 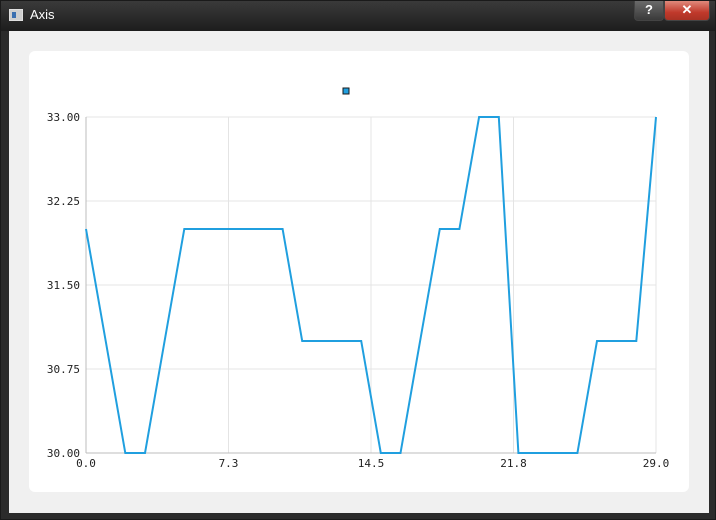 I want to click on close-button: ✕, so click(x=687, y=11).